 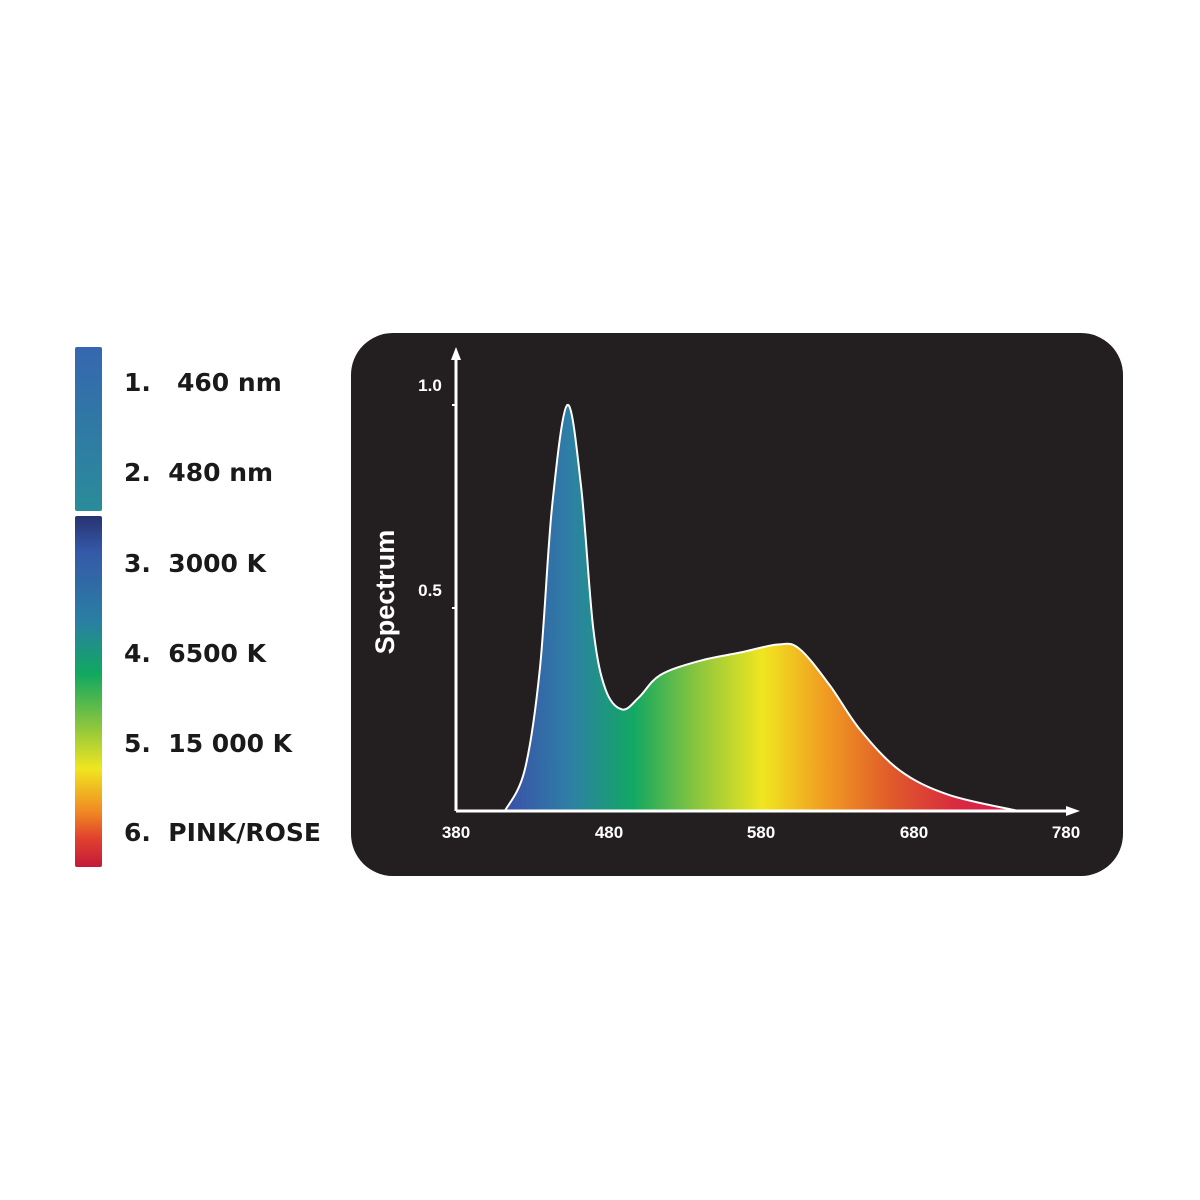 I want to click on x-tick-label: 480, so click(x=609, y=832).